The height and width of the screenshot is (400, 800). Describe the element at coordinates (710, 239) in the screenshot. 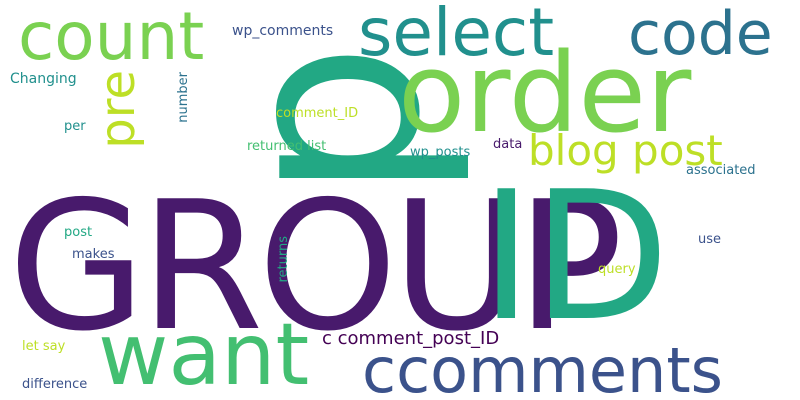

I see `word-use: use` at that location.